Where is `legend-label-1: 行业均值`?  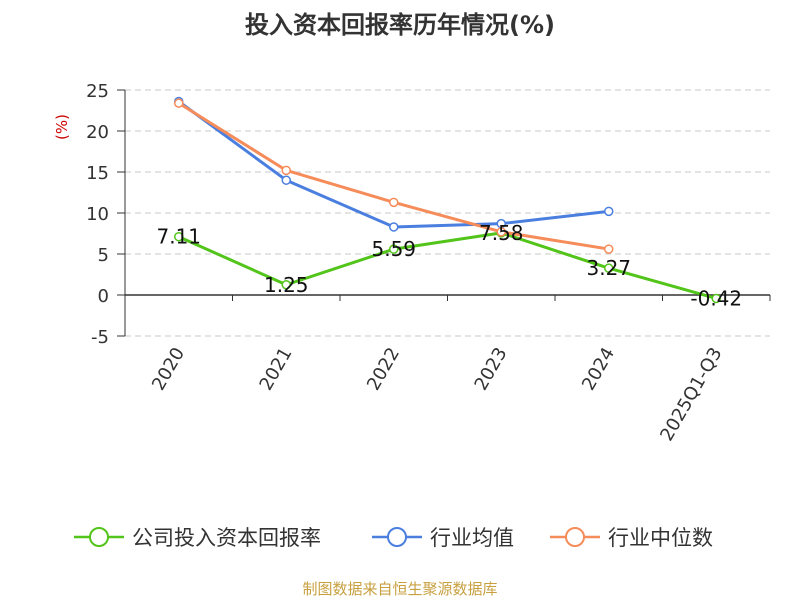
legend-label-1: 行业均值 is located at coordinates (472, 538).